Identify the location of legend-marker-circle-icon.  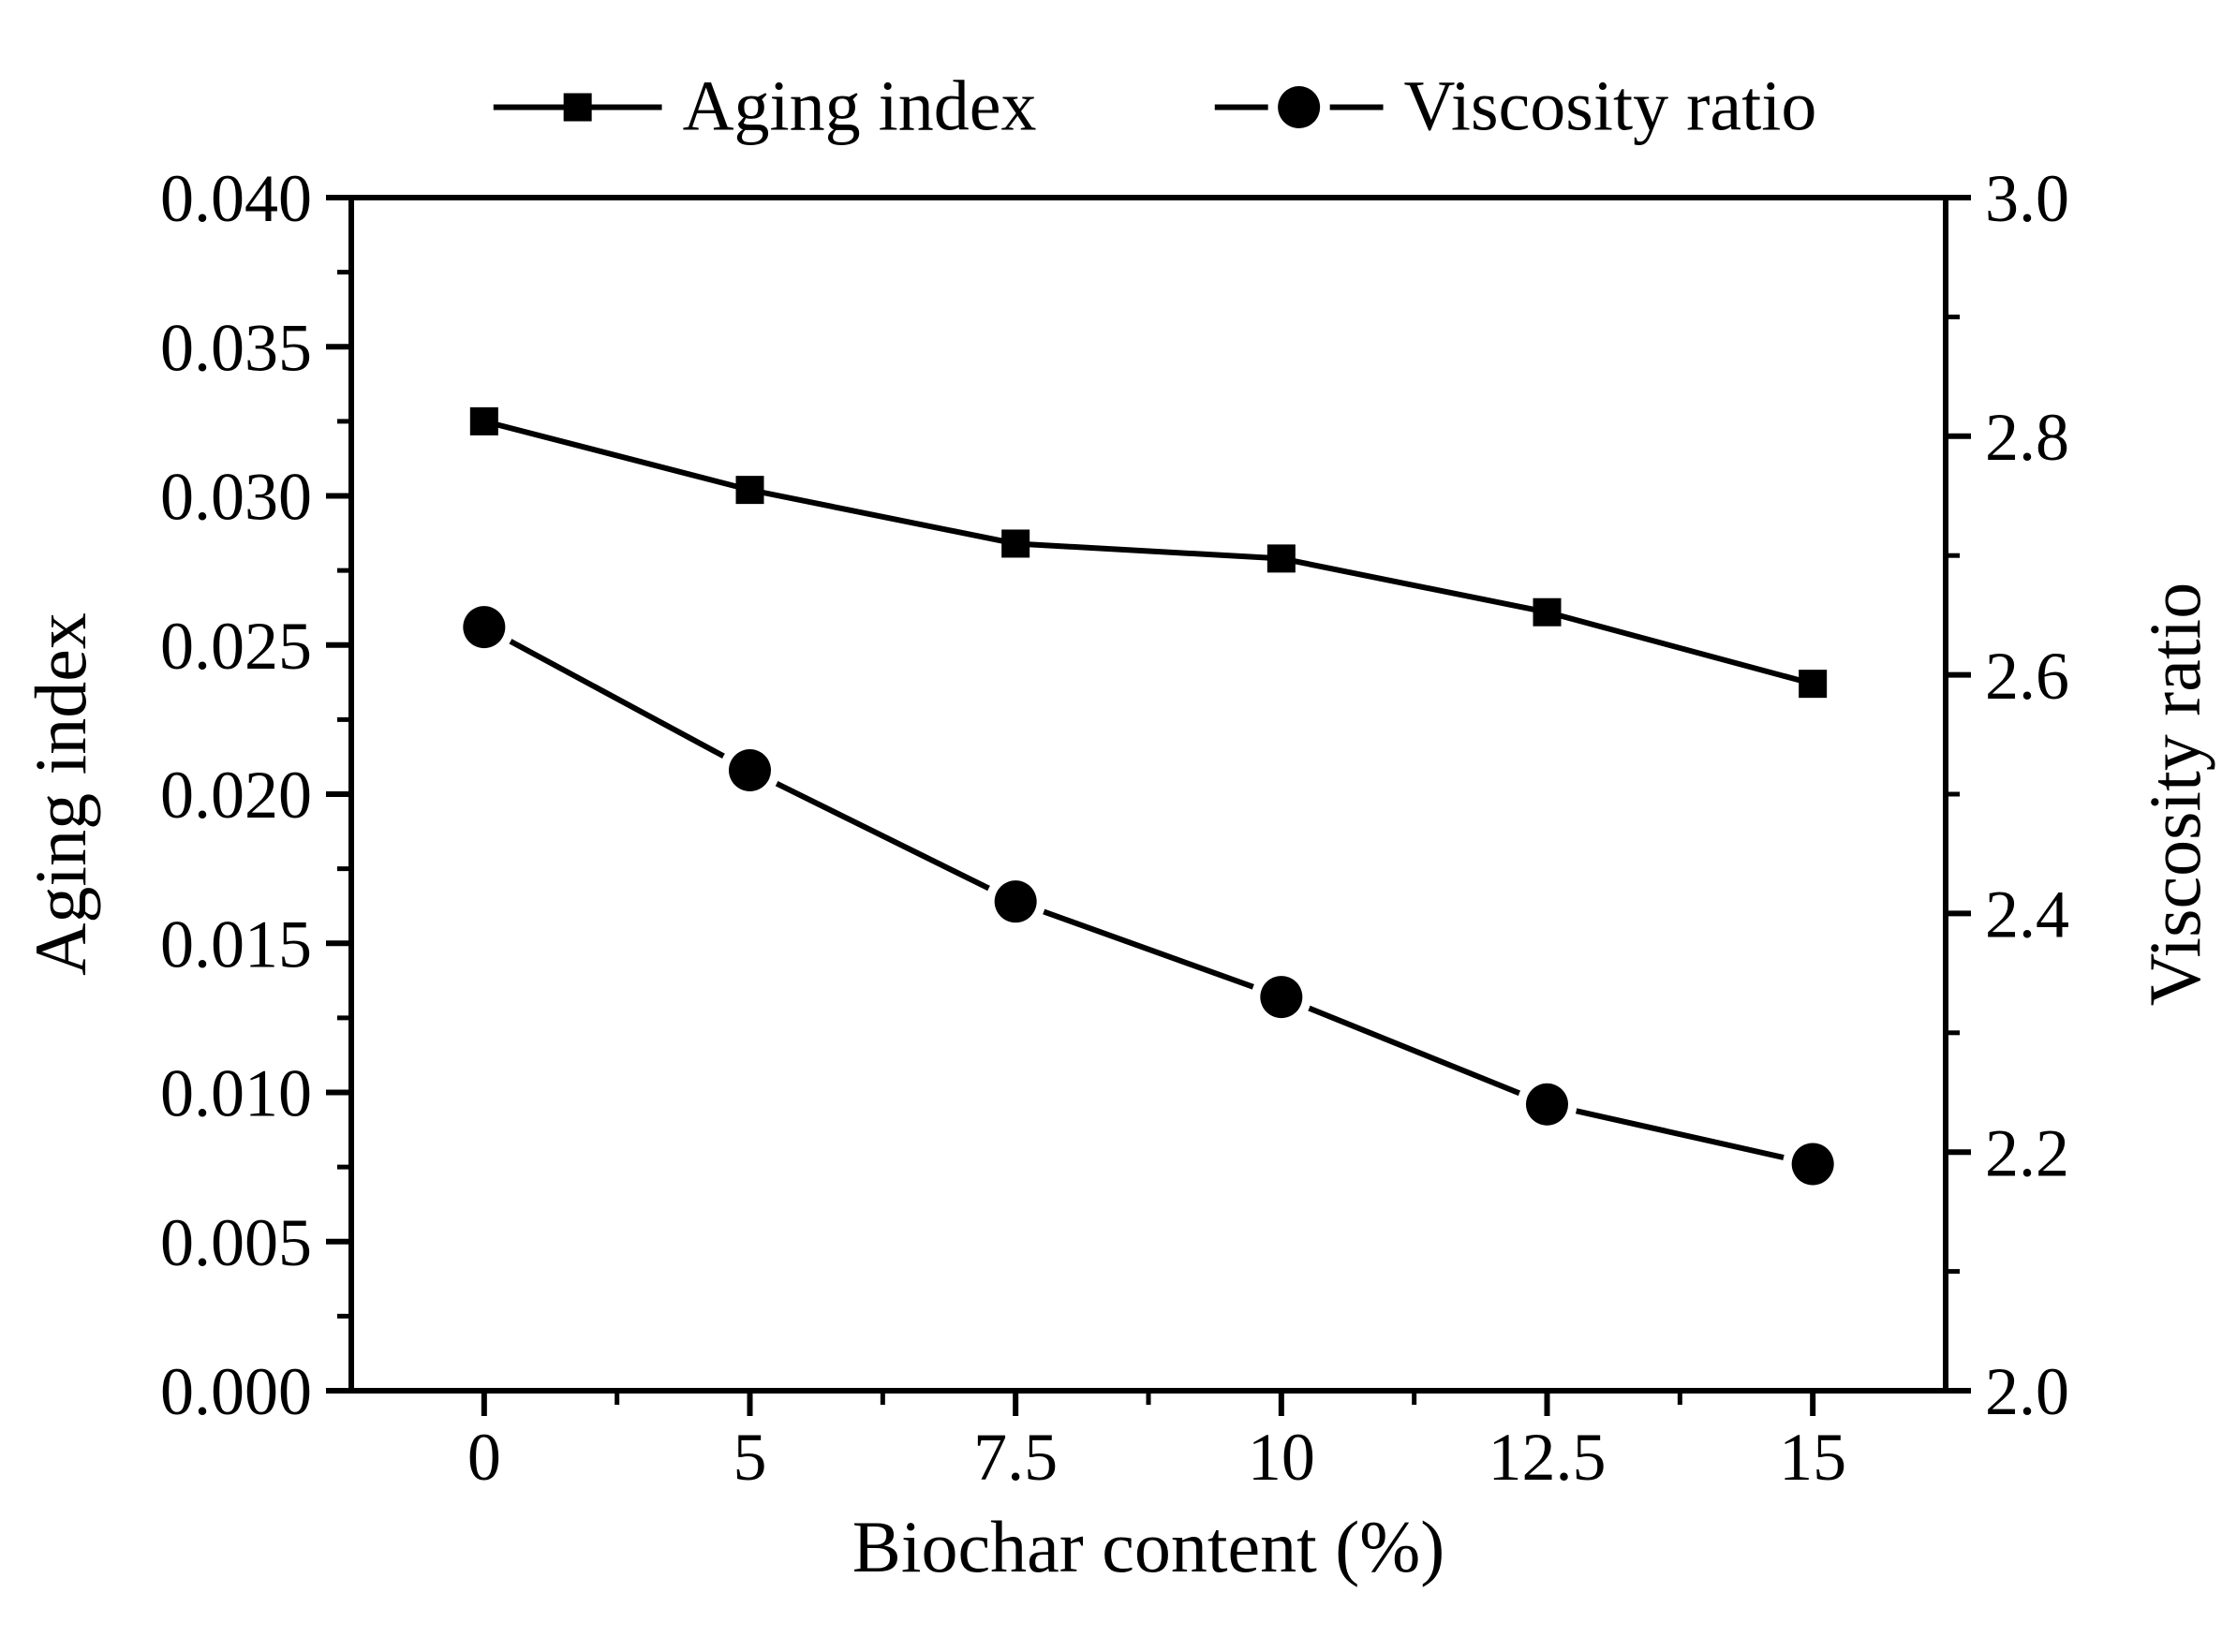
(1299, 106).